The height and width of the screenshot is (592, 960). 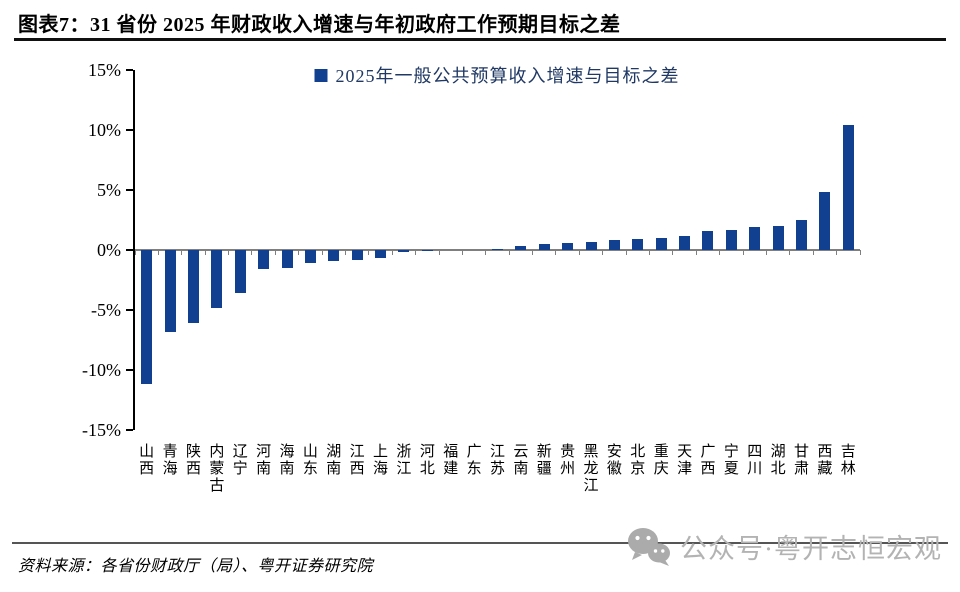 What do you see at coordinates (310, 460) in the screenshot?
I see `x-label: 山东` at bounding box center [310, 460].